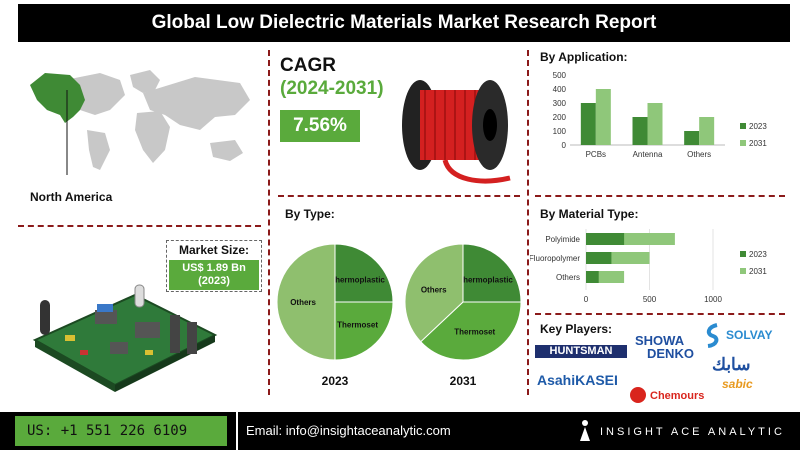 This screenshot has width=800, height=450. Describe the element at coordinates (564, 145) in the screenshot. I see `app-ytick-label: 0` at that location.